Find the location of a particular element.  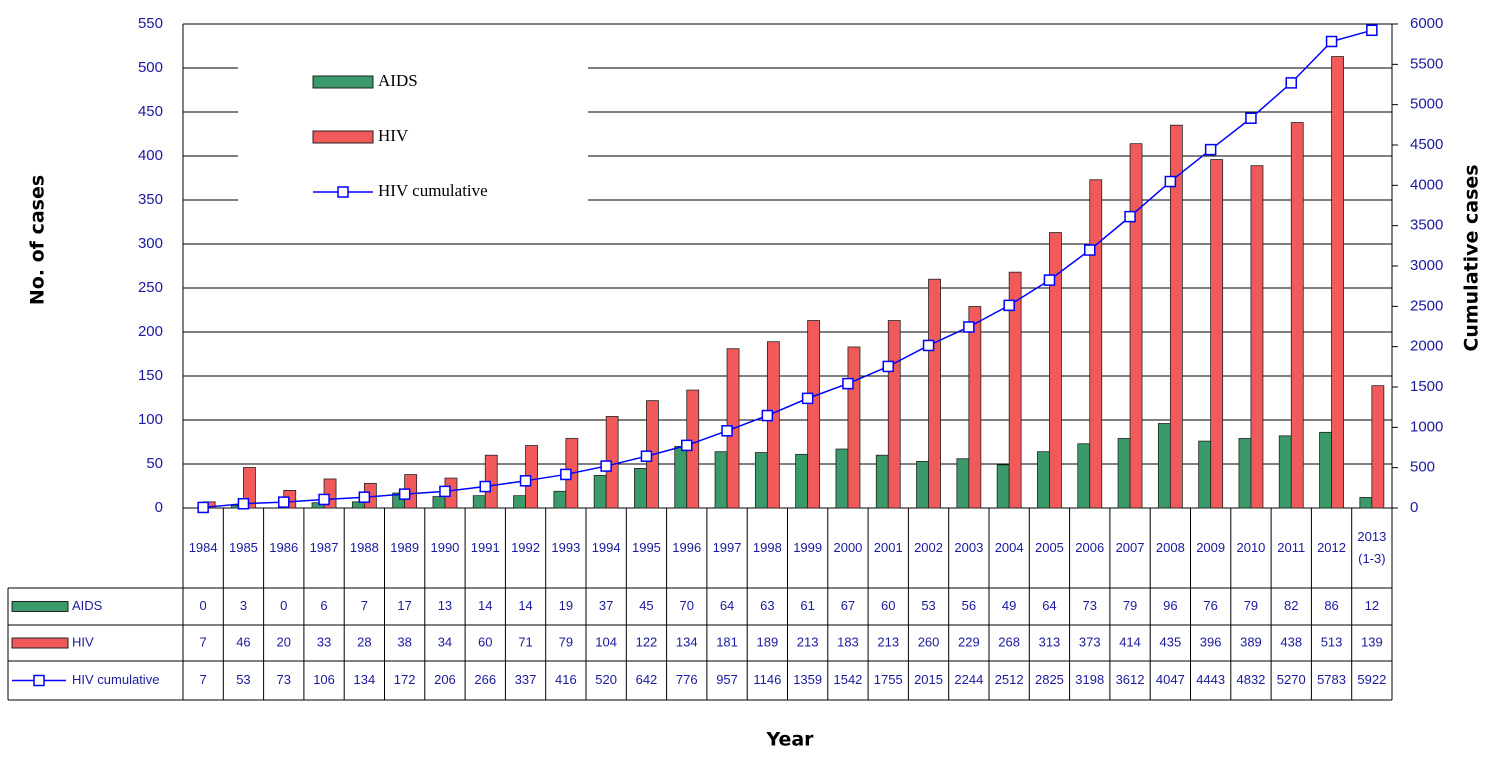

table-cell: 776 is located at coordinates (687, 679).